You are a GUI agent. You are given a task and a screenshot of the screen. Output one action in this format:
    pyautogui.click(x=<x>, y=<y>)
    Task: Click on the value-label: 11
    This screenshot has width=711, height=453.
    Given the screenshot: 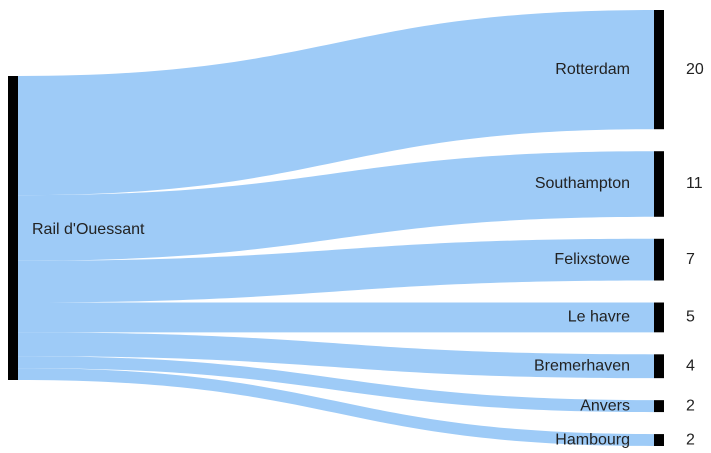 What is the action you would take?
    pyautogui.click(x=694, y=183)
    